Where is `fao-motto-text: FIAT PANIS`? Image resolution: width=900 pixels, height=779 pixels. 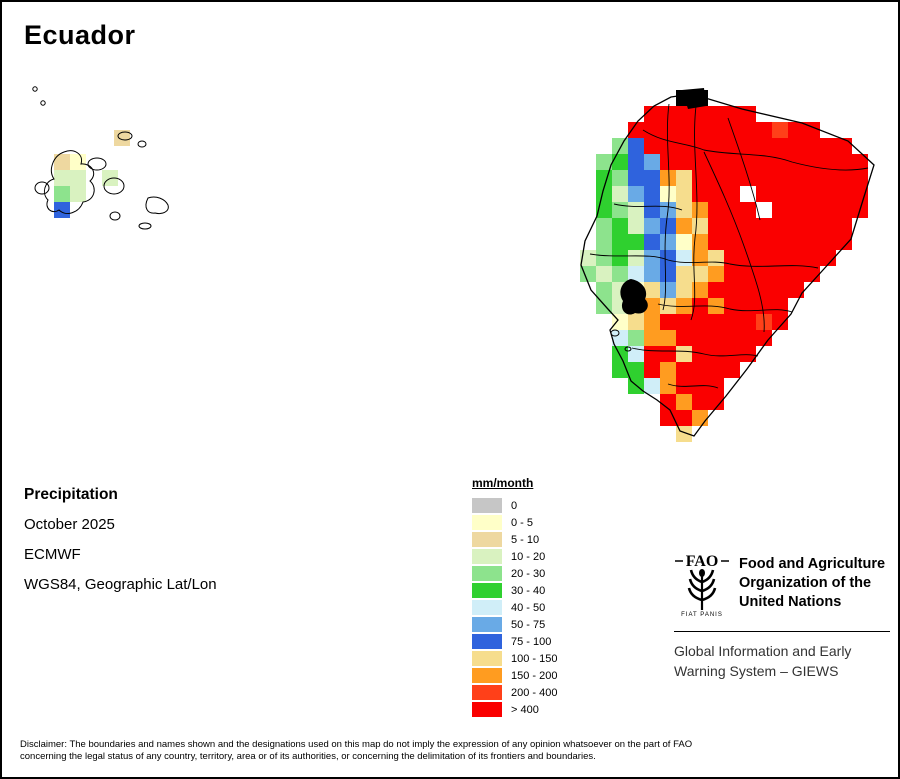 fao-motto-text: FIAT PANIS is located at coordinates (702, 615).